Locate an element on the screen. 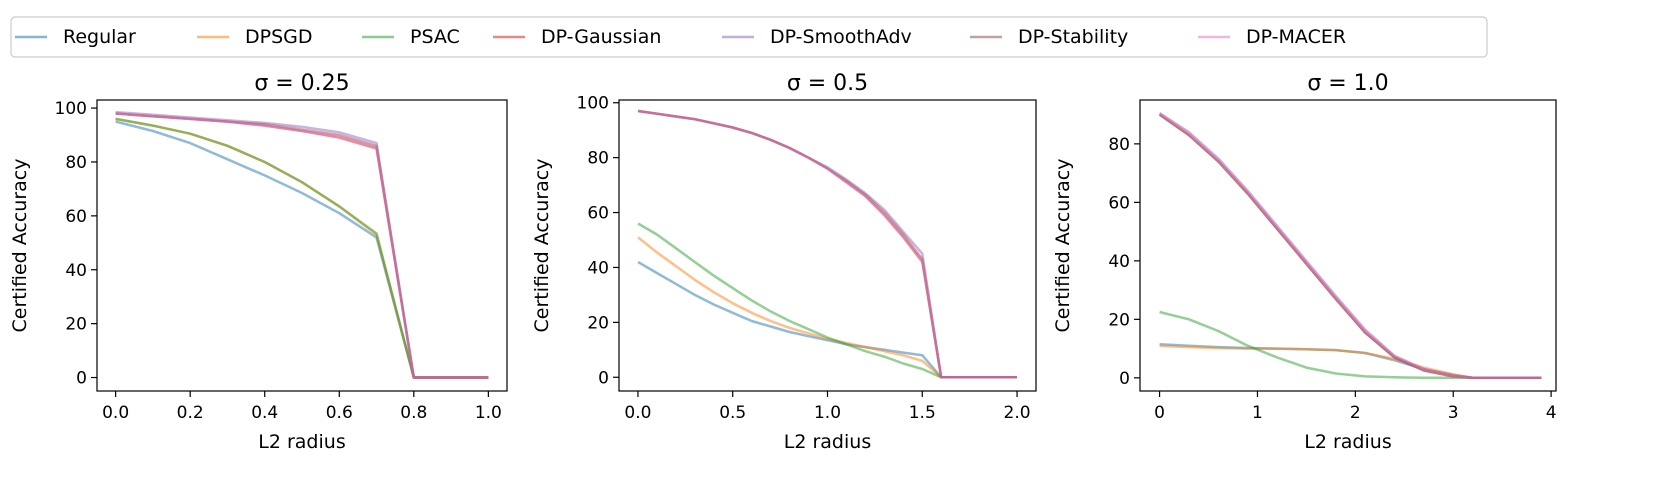 This screenshot has width=1661, height=497. legend-entry-dpsgd: DPSGD is located at coordinates (255, 37).